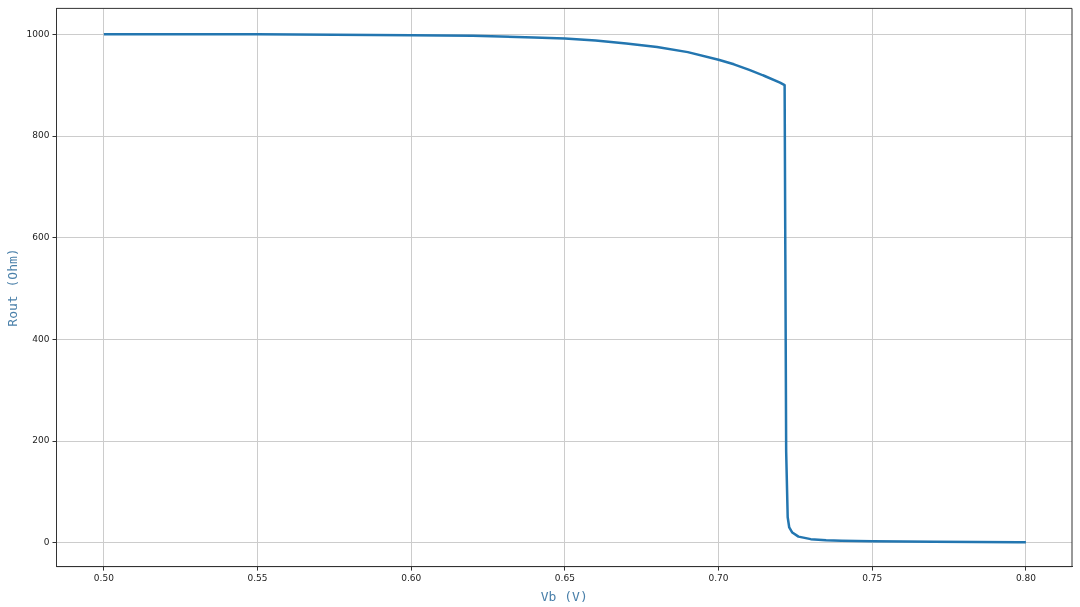  Describe the element at coordinates (104, 578) in the screenshot. I see `x-tick-label: 0.50` at that location.